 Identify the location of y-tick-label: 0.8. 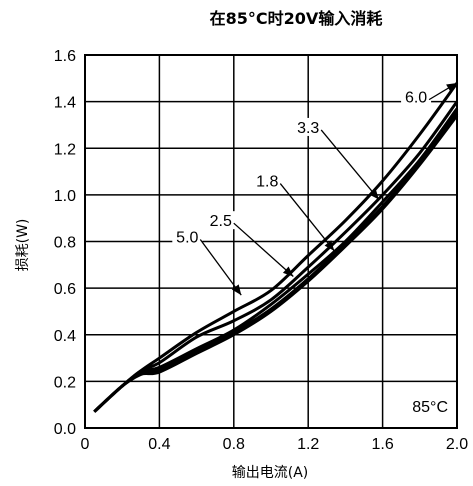
(65, 243).